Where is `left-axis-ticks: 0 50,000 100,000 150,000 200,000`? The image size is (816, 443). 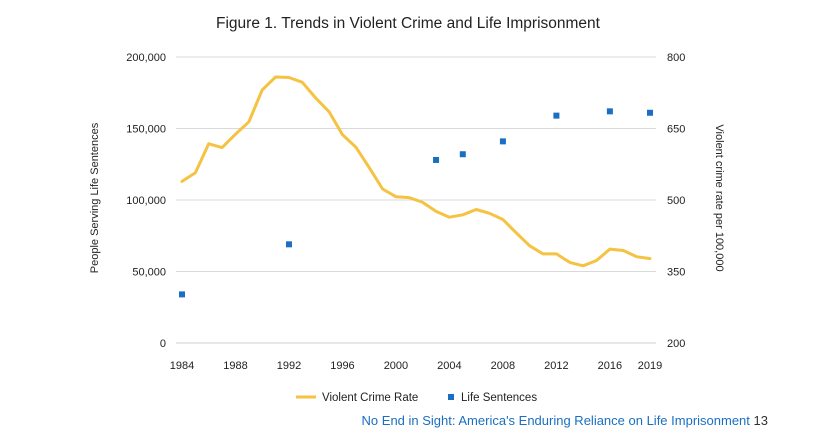
left-axis-ticks: 0 50,000 100,000 150,000 200,000 is located at coordinates (146, 201).